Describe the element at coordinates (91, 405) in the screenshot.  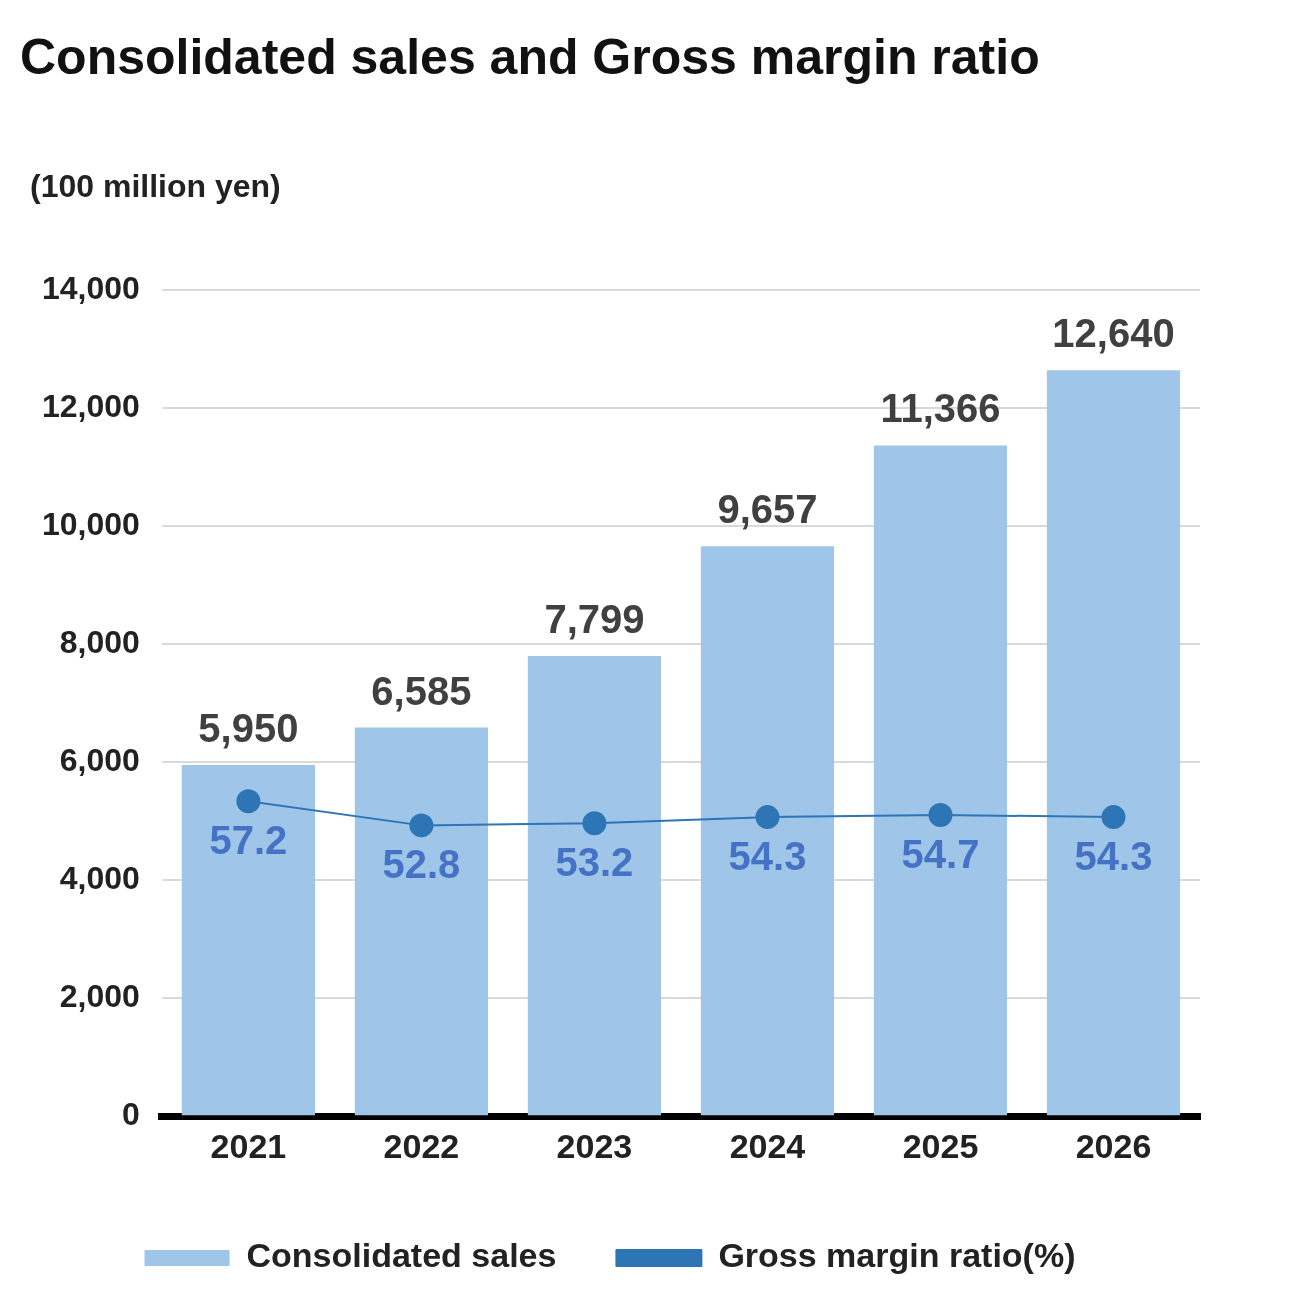
I see `y-tick-label: 12,000` at that location.